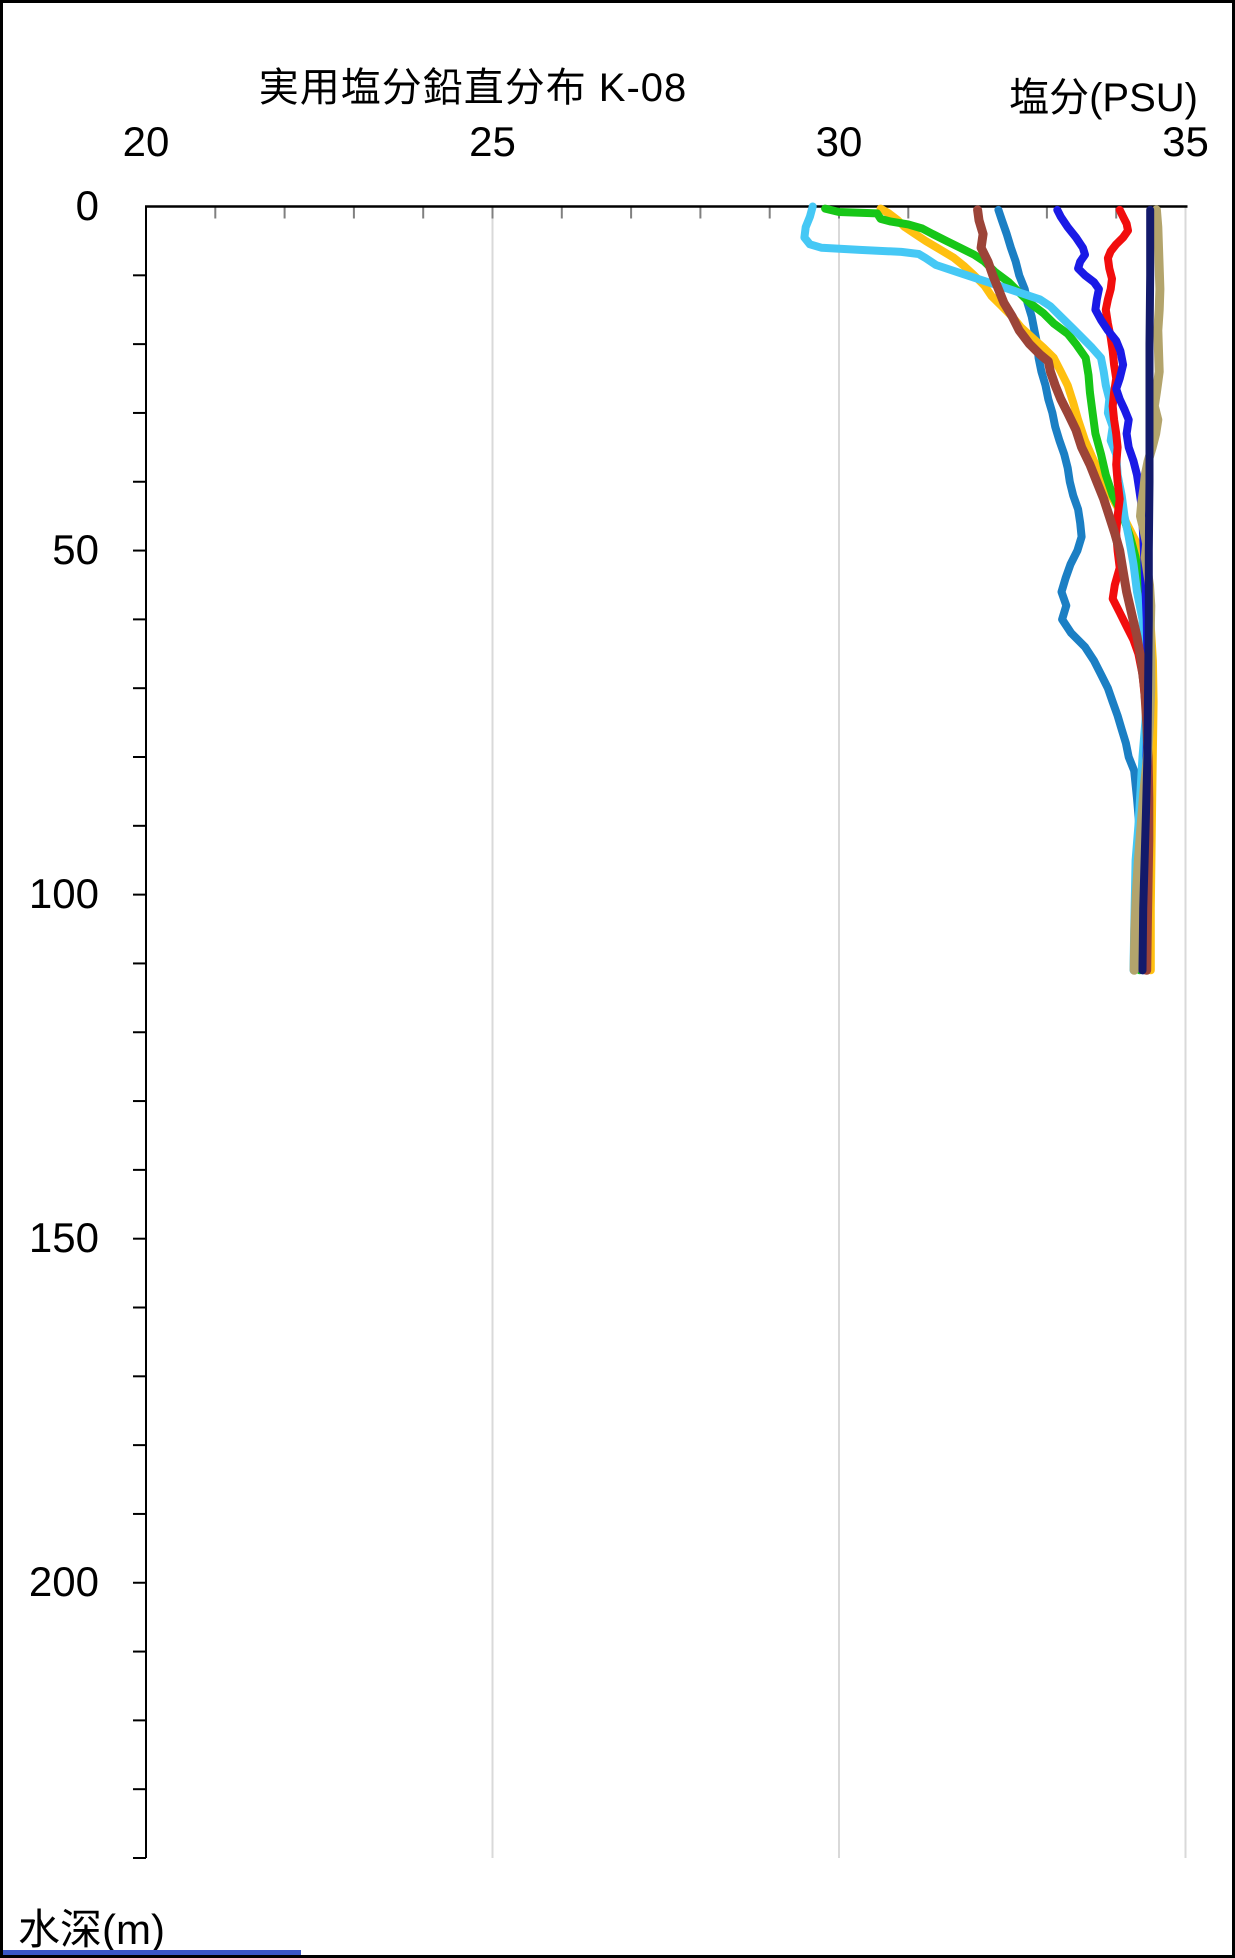  Describe the element at coordinates (473, 88) in the screenshot. I see `chart-title: 実用塩分鉛直分布 K-08` at that location.